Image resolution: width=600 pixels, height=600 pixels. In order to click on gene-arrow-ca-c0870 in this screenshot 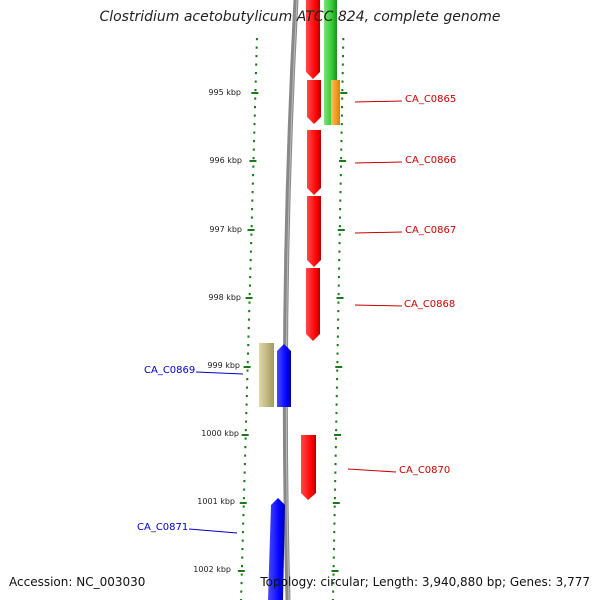, I will do `click(308, 467)`.